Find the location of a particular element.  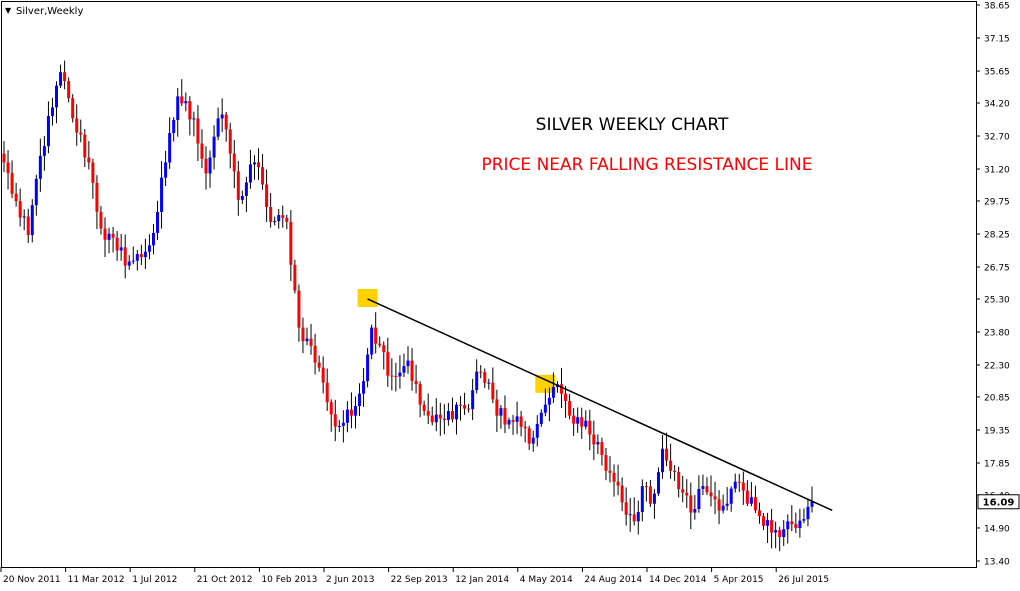

x-tick-label: 21 Oct 2012 is located at coordinates (225, 580).